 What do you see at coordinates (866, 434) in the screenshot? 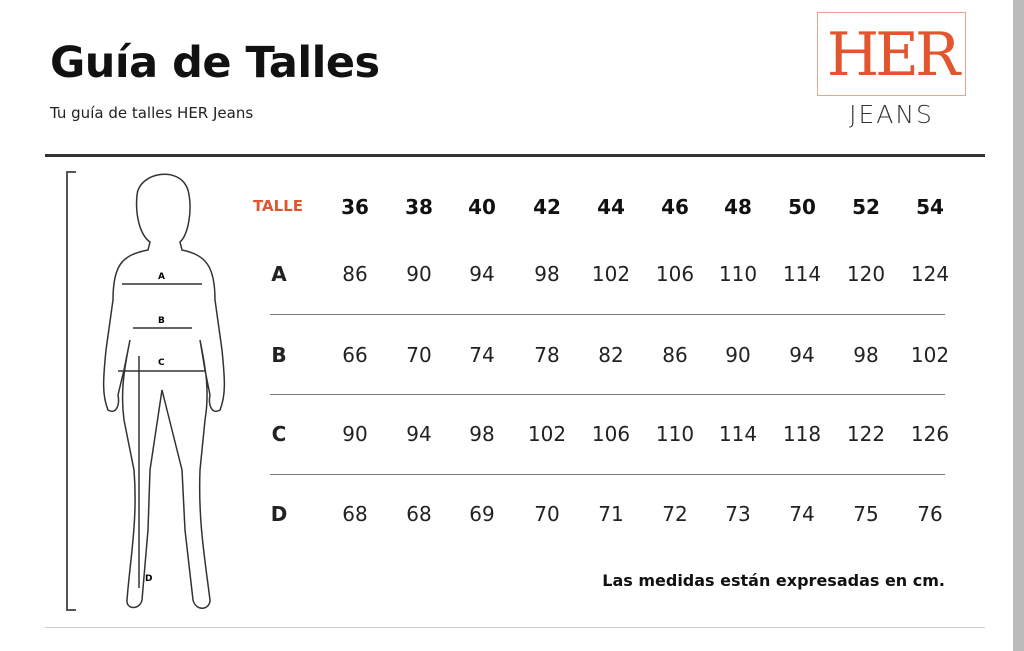
I see `table-cell: 122` at bounding box center [866, 434].